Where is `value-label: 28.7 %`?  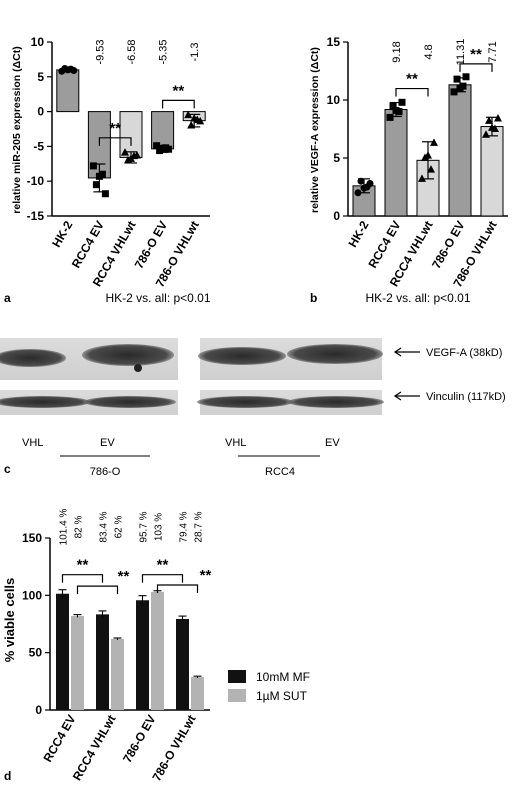
value-label: 28.7 % is located at coordinates (199, 526).